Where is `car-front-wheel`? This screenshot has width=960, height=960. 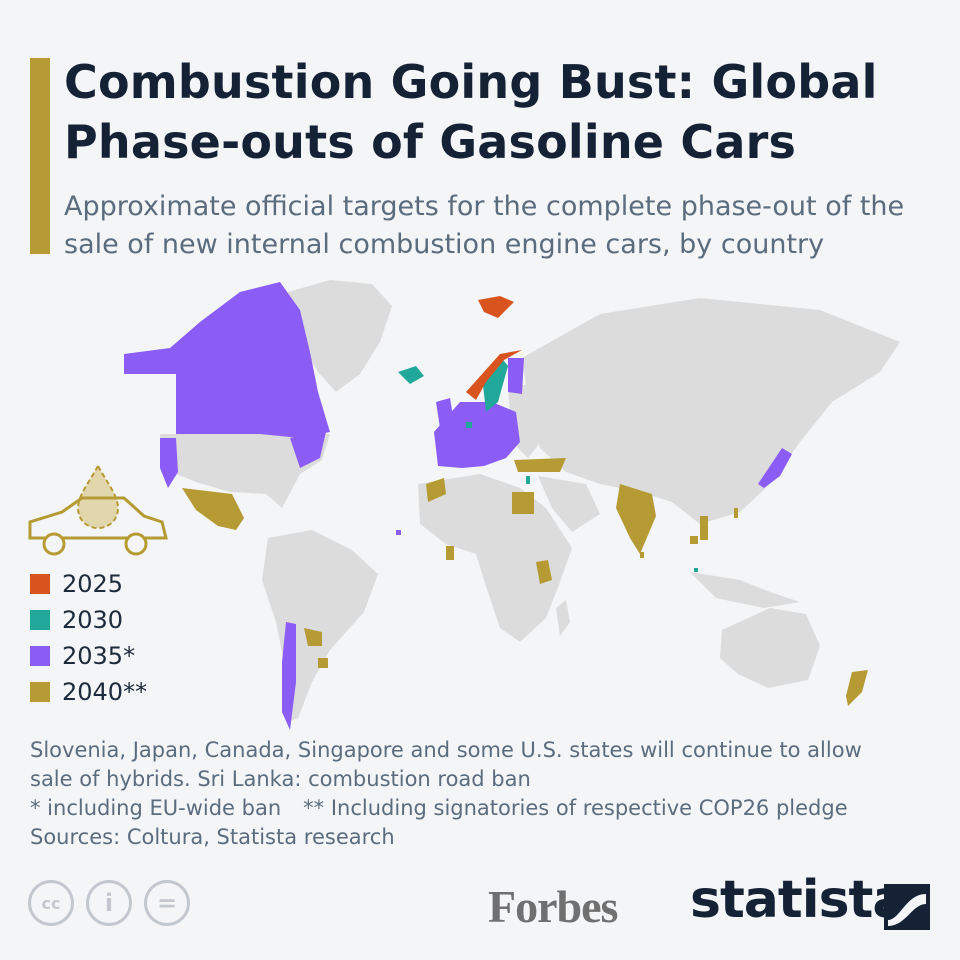 car-front-wheel is located at coordinates (54, 544).